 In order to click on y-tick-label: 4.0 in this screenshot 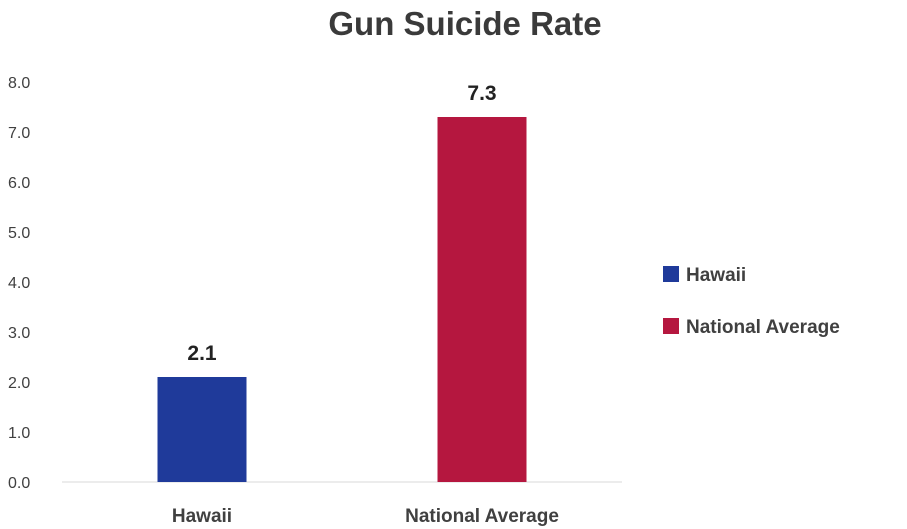, I will do `click(19, 283)`.